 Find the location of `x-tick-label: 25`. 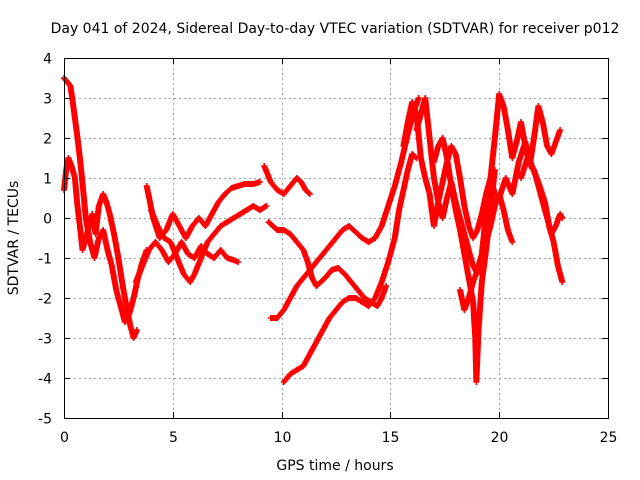

x-tick-label: 25 is located at coordinates (609, 438).